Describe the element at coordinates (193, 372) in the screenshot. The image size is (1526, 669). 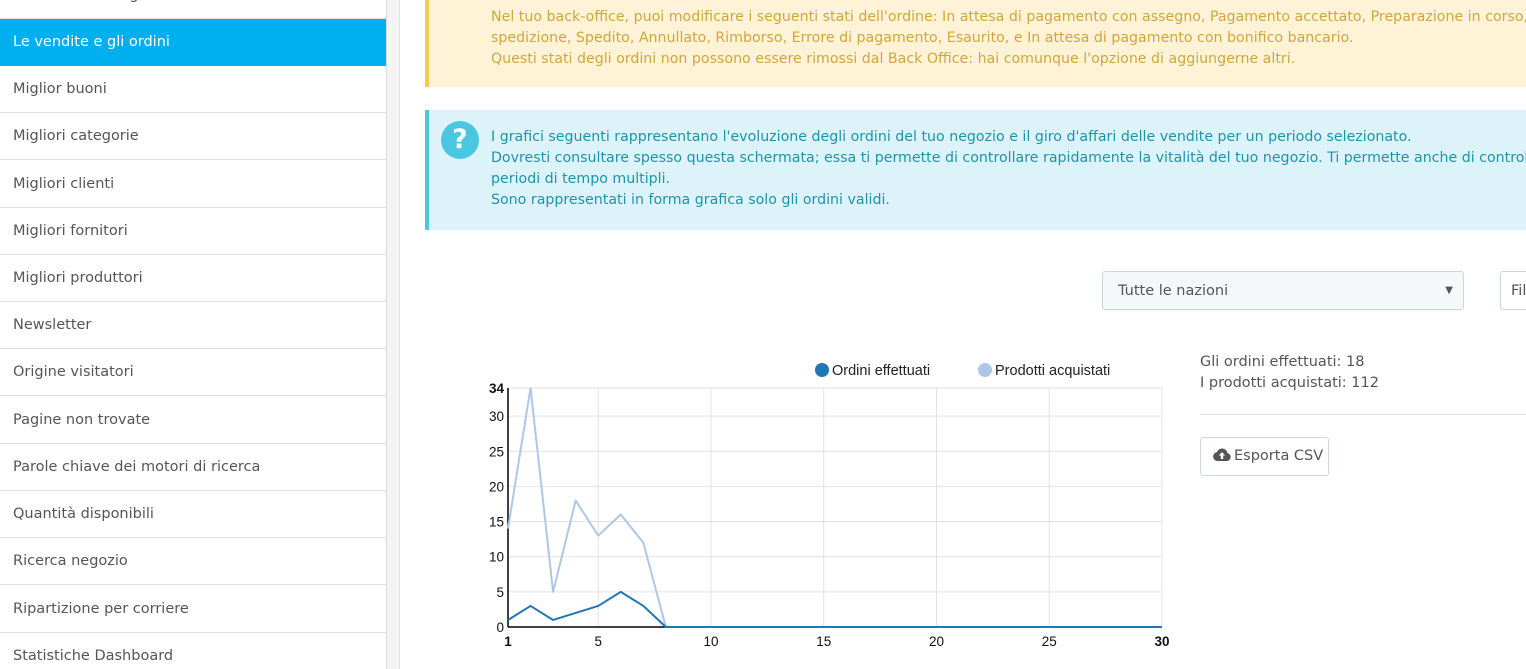
I see `sidebar-item-origine-visitatori: Origine visitatori` at that location.